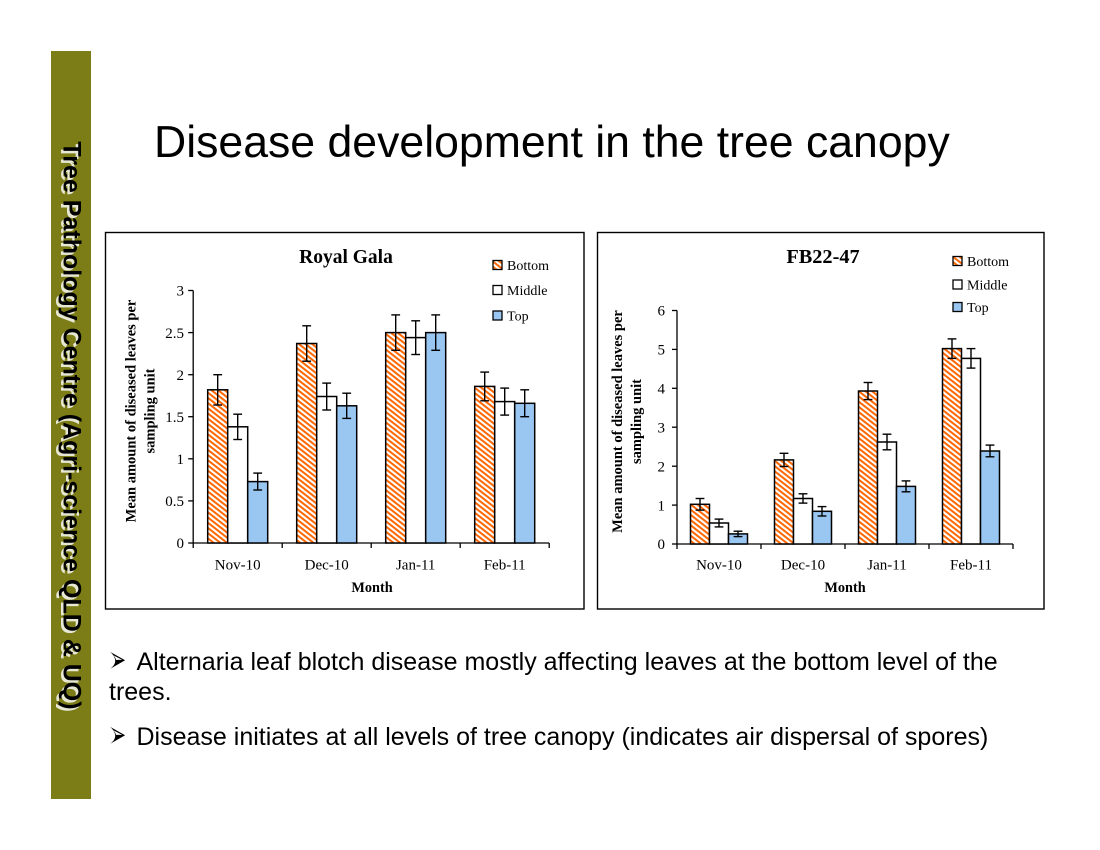  Describe the element at coordinates (662, 312) in the screenshot. I see `svg-text: 6` at that location.